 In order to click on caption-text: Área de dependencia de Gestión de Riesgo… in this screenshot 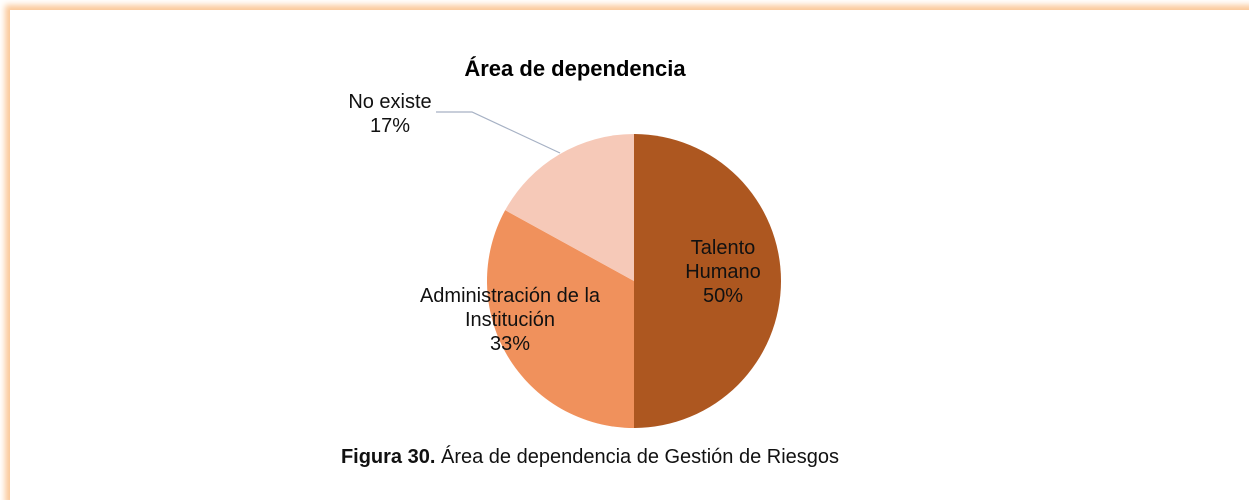, I will do `click(640, 457)`.